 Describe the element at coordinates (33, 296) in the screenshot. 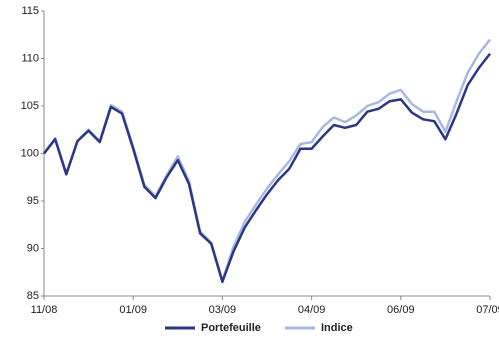

I see `y-tick-label: 85` at that location.